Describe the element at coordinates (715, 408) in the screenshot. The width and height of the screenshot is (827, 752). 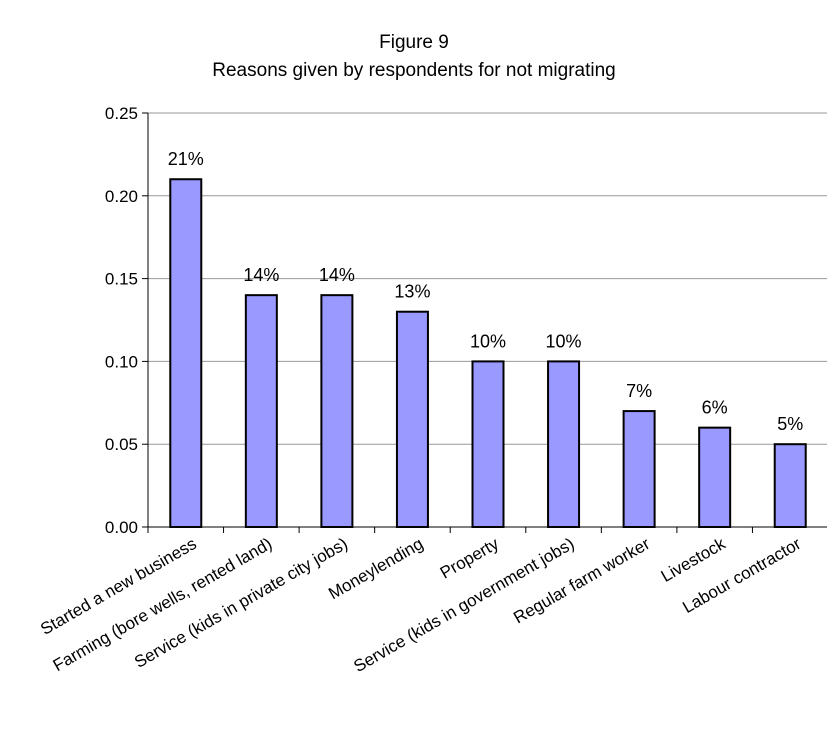
I see `data-label: 6%` at that location.